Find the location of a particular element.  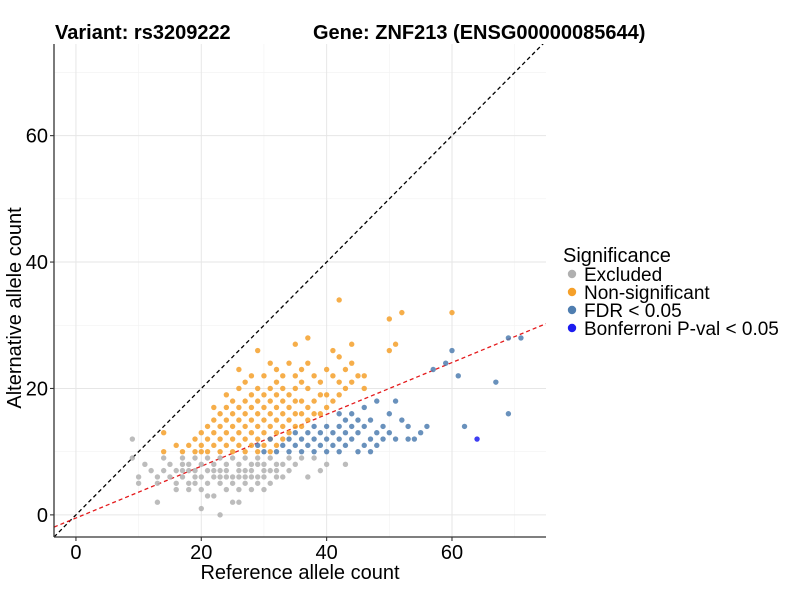

legend-key-non-significant is located at coordinates (572, 292).